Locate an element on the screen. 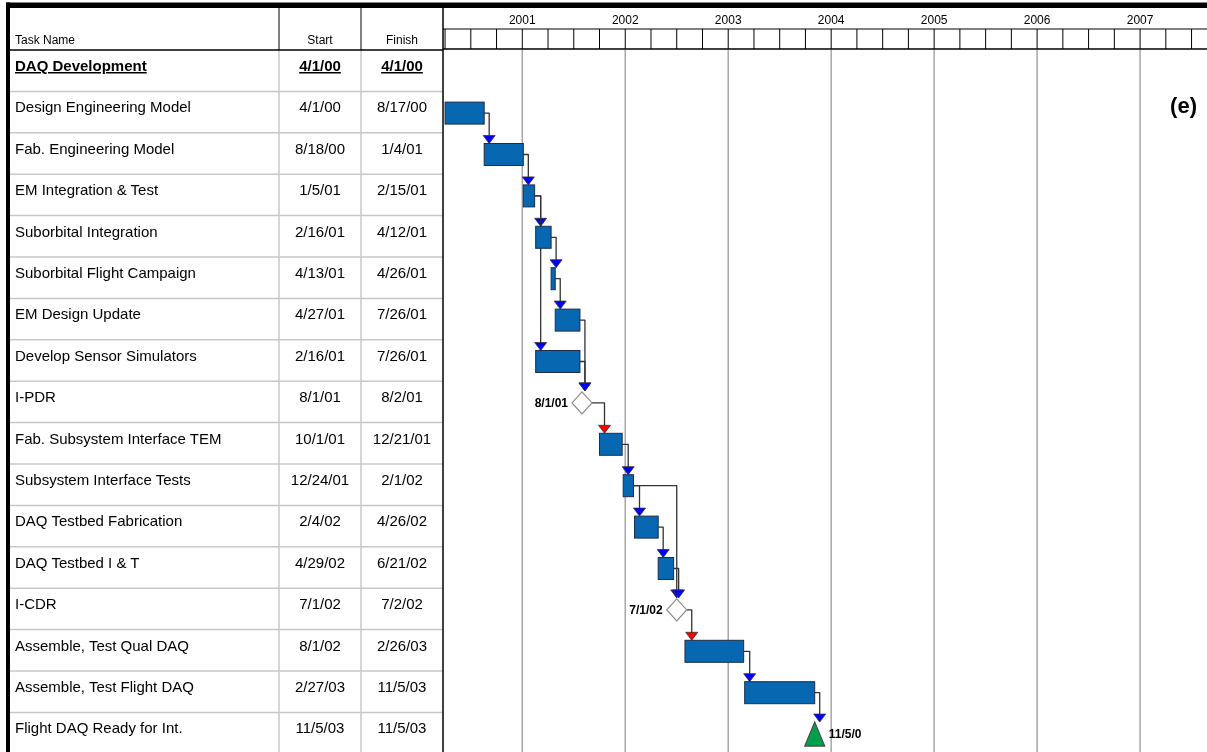  x-tick-label: 2001 is located at coordinates (522, 20).